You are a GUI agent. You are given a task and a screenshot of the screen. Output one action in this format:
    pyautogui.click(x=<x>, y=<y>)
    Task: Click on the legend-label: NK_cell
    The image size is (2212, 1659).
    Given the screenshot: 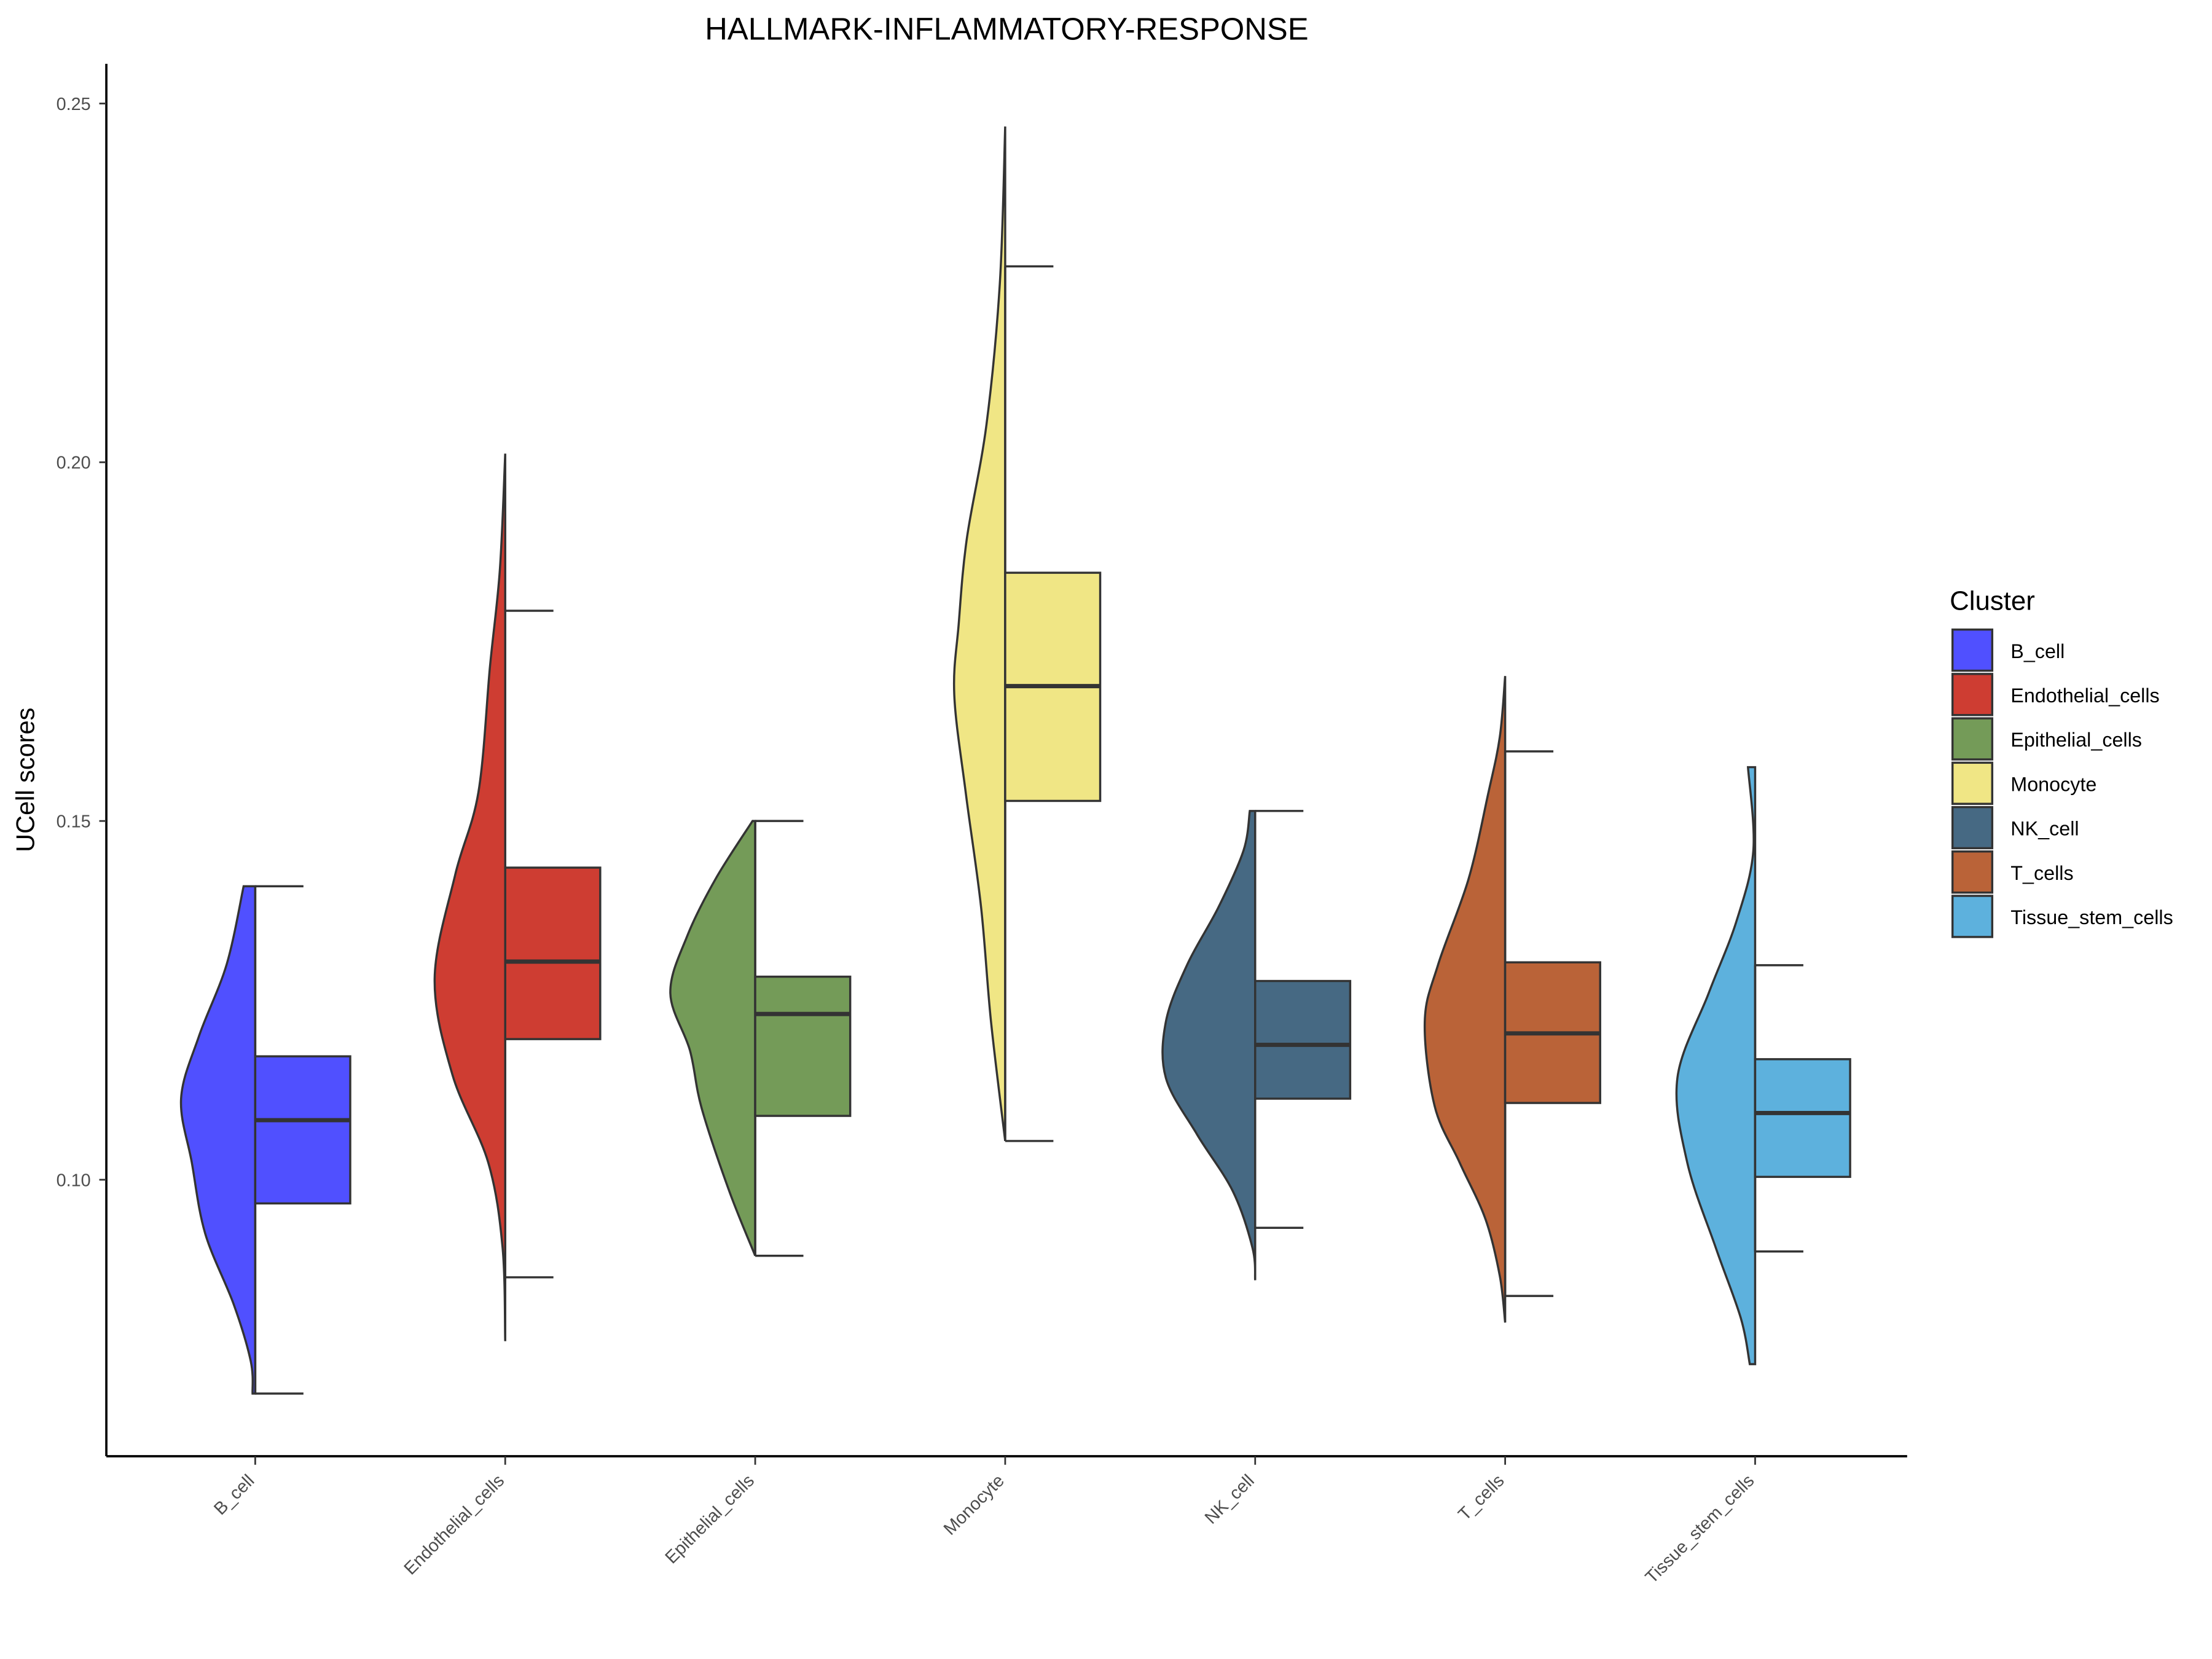 What is the action you would take?
    pyautogui.click(x=2044, y=829)
    